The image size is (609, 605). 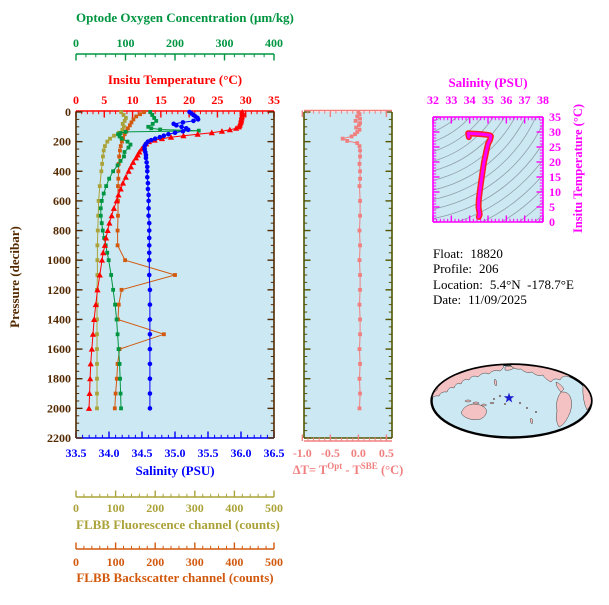 What do you see at coordinates (509, 368) in the screenshot?
I see `map-alaska` at bounding box center [509, 368].